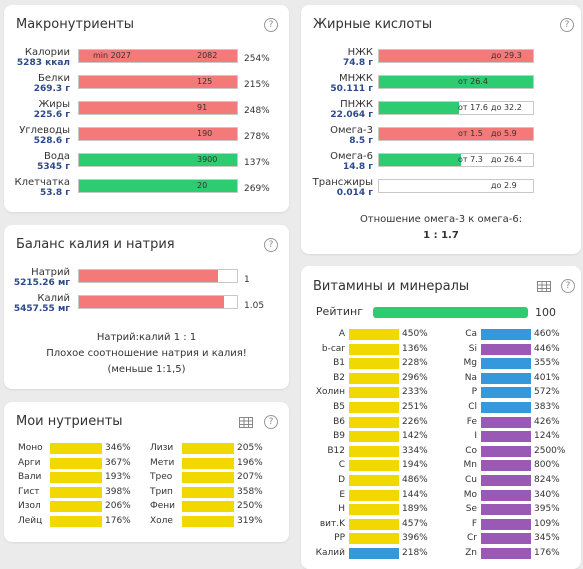 This screenshot has height=569, width=583. Describe the element at coordinates (357, 167) in the screenshot. I see `fatty-amount: 14.8 г` at that location.